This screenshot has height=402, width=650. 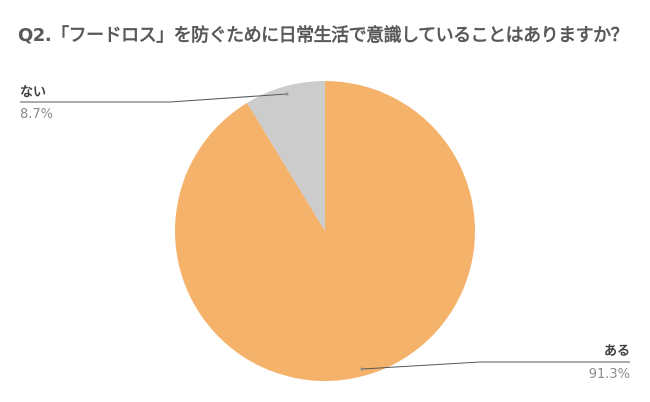 What do you see at coordinates (609, 374) in the screenshot?
I see `slice-value-label-0: 91.3%` at bounding box center [609, 374].